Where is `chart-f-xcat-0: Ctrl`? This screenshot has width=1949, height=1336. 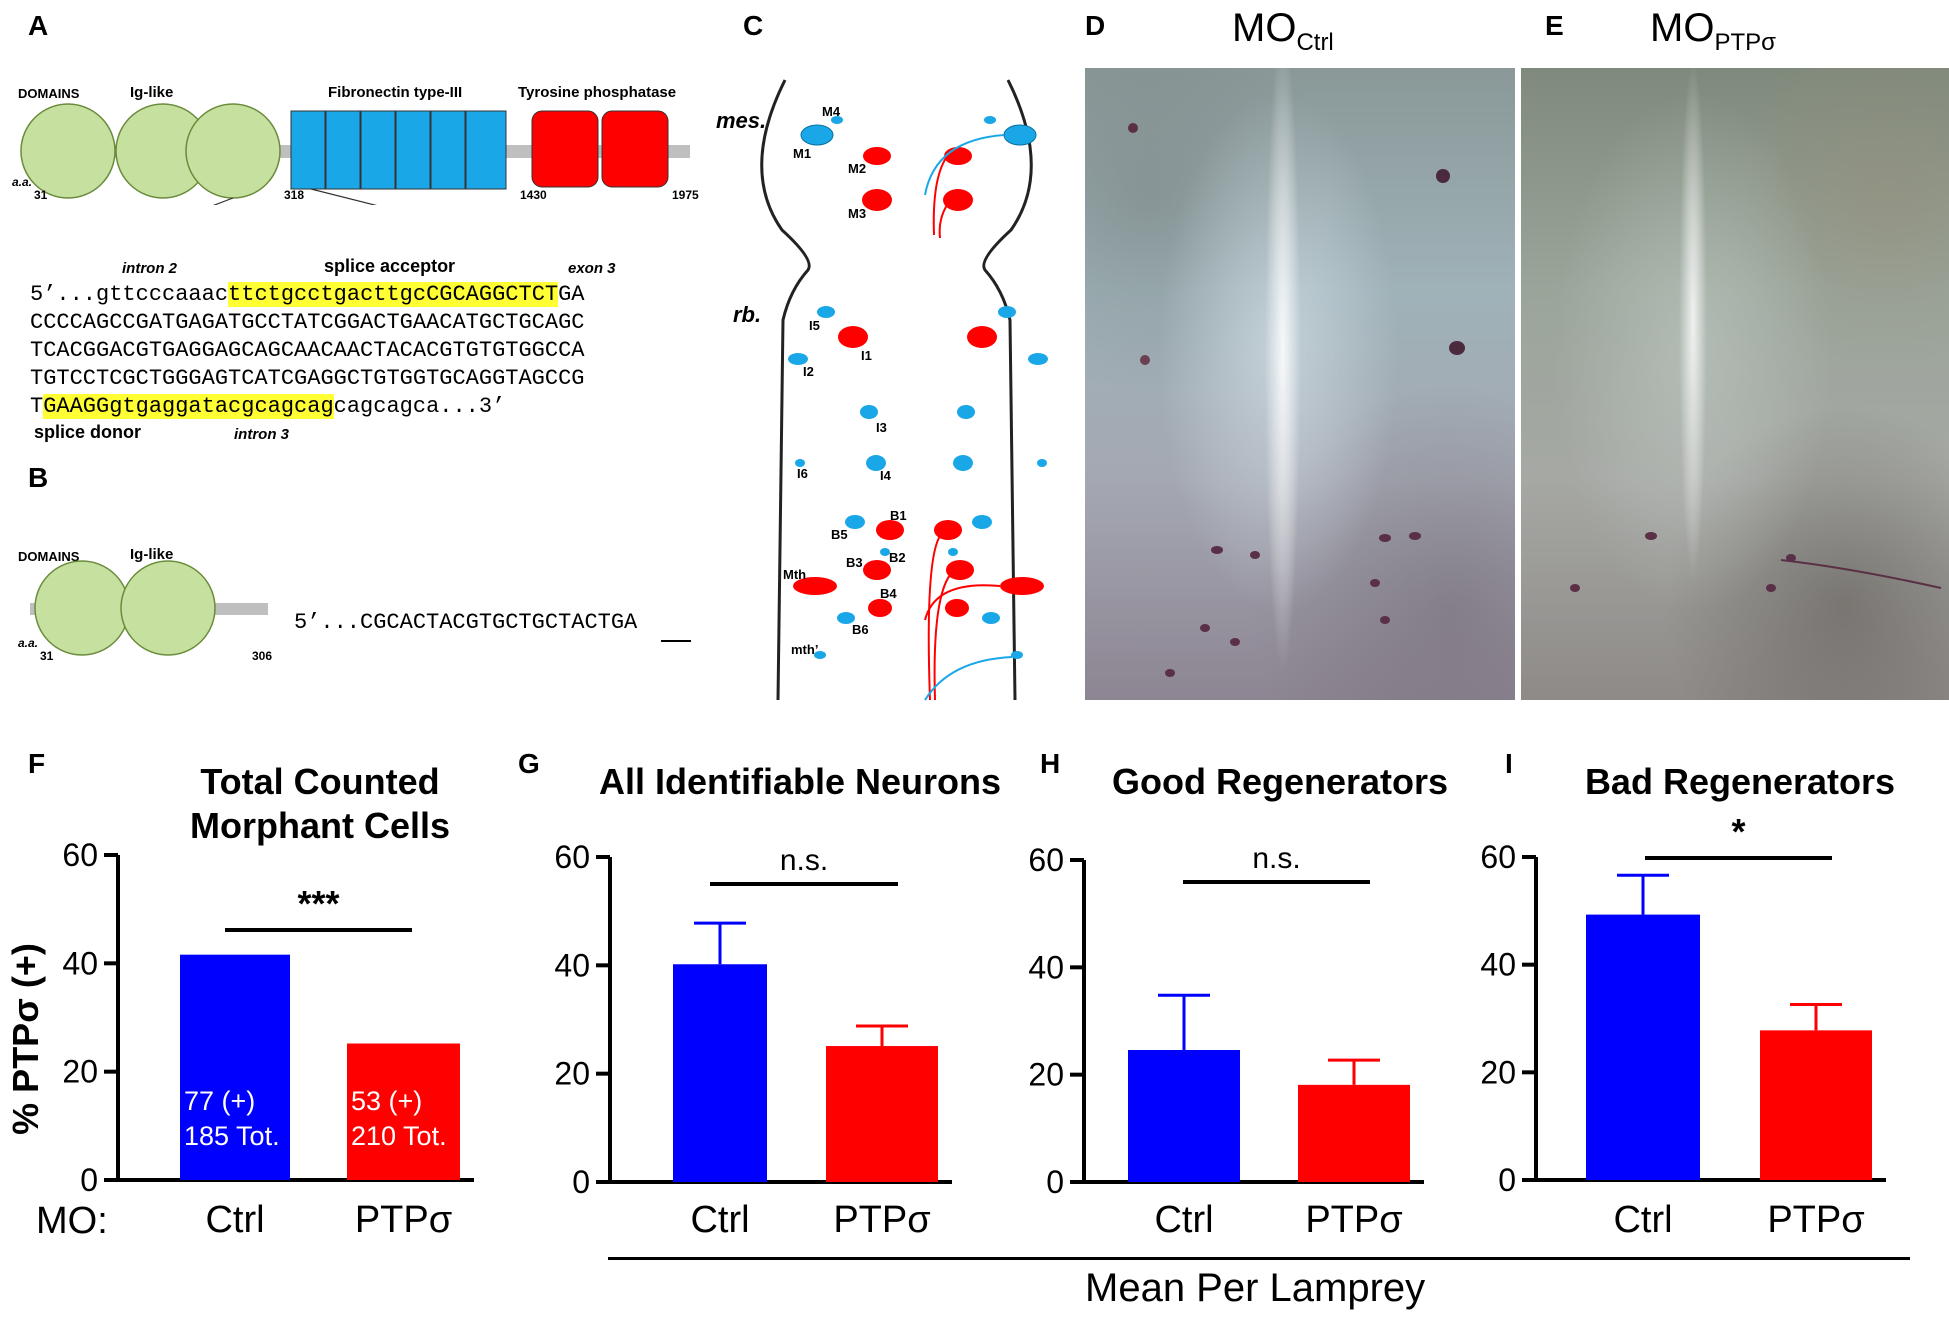 chart-f-xcat-0: Ctrl is located at coordinates (234, 1220).